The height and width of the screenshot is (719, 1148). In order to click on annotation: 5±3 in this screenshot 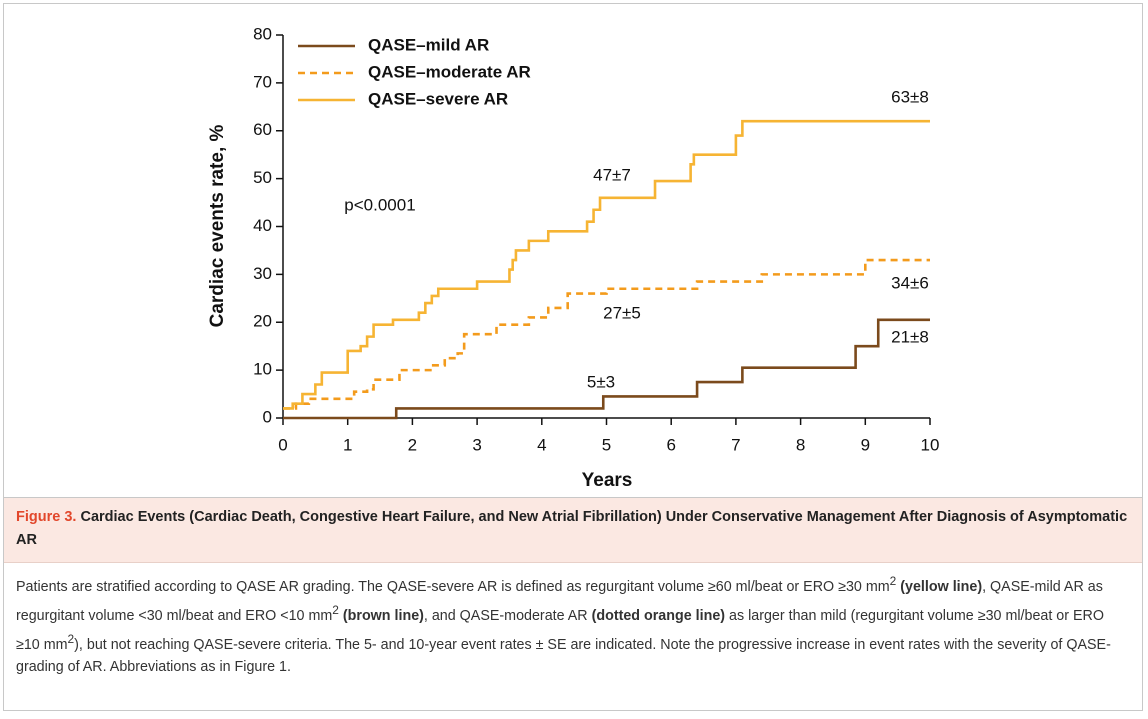, I will do `click(601, 381)`.